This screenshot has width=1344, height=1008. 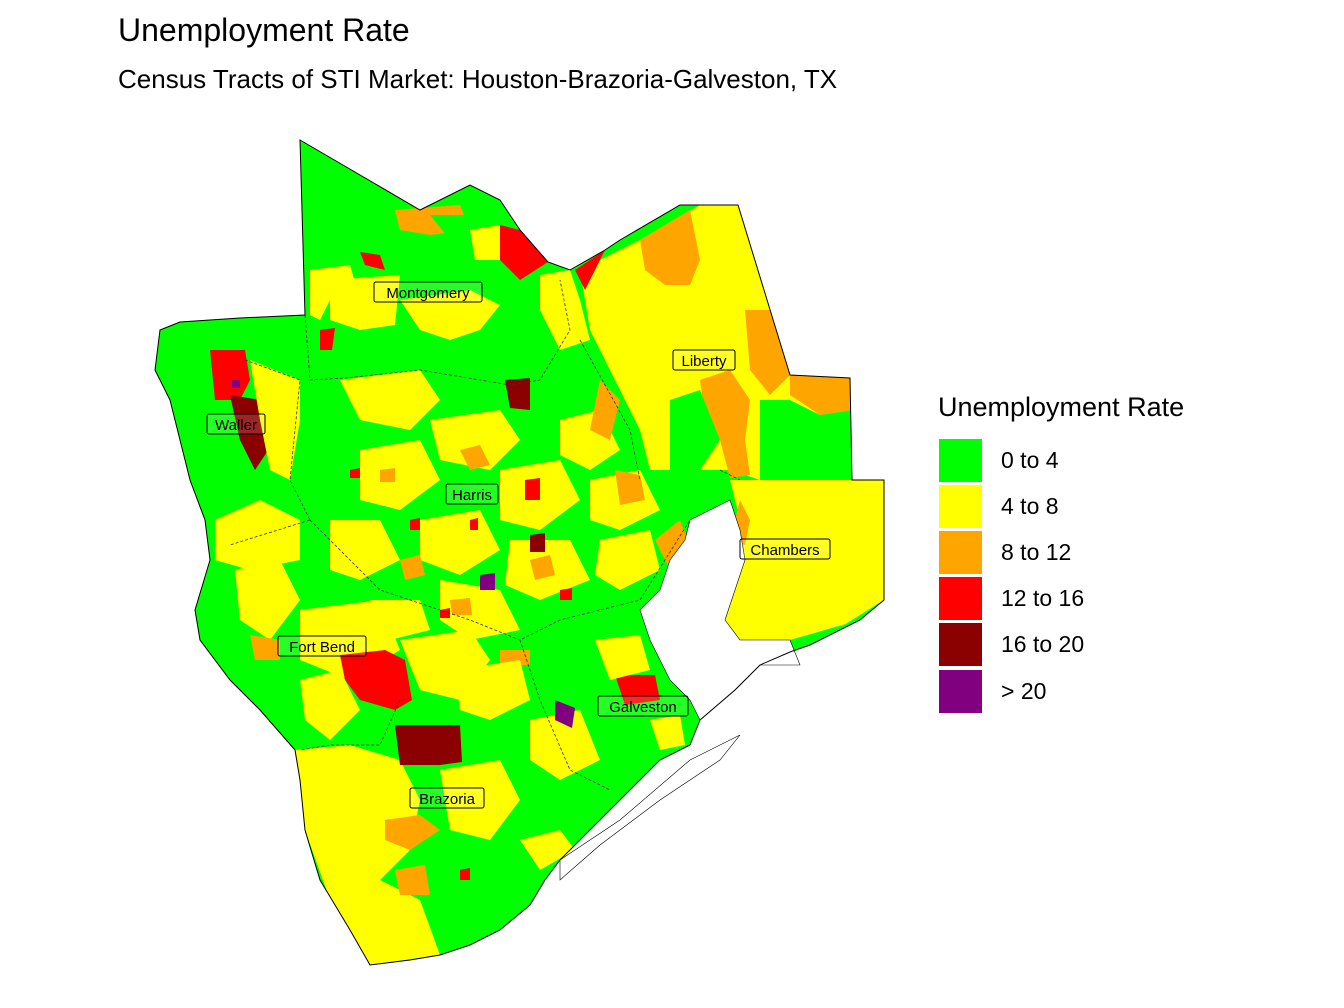 I want to click on legend-item: 16 to 20, so click(x=1061, y=645).